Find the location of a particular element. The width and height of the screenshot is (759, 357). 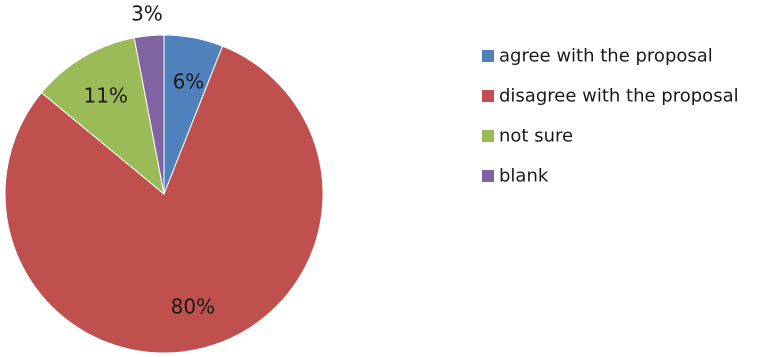

pie-slice-blank is located at coordinates (149, 114).